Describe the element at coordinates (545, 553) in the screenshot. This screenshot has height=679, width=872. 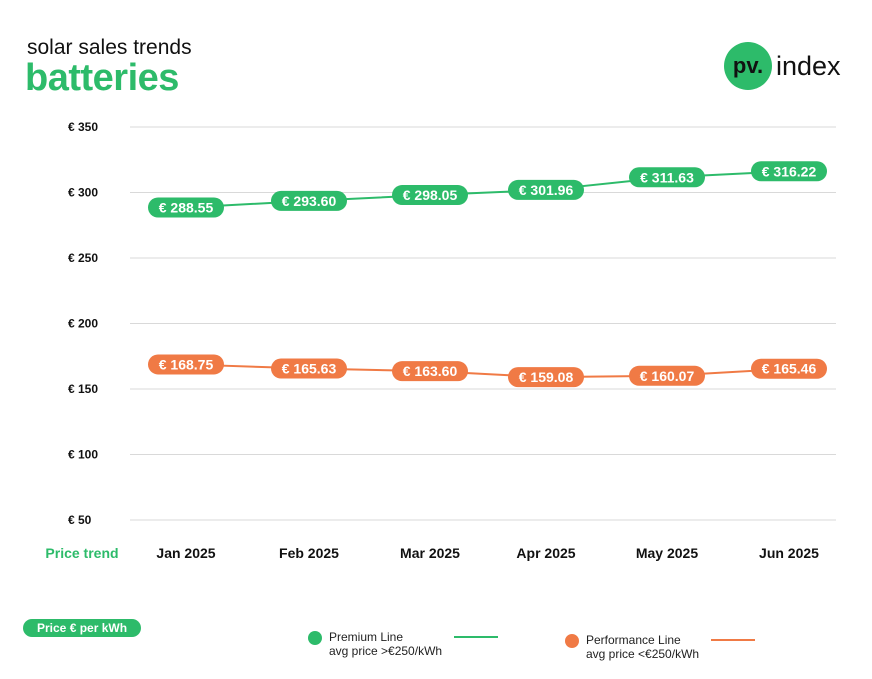
I see `x-tick-label: Apr 2025` at that location.